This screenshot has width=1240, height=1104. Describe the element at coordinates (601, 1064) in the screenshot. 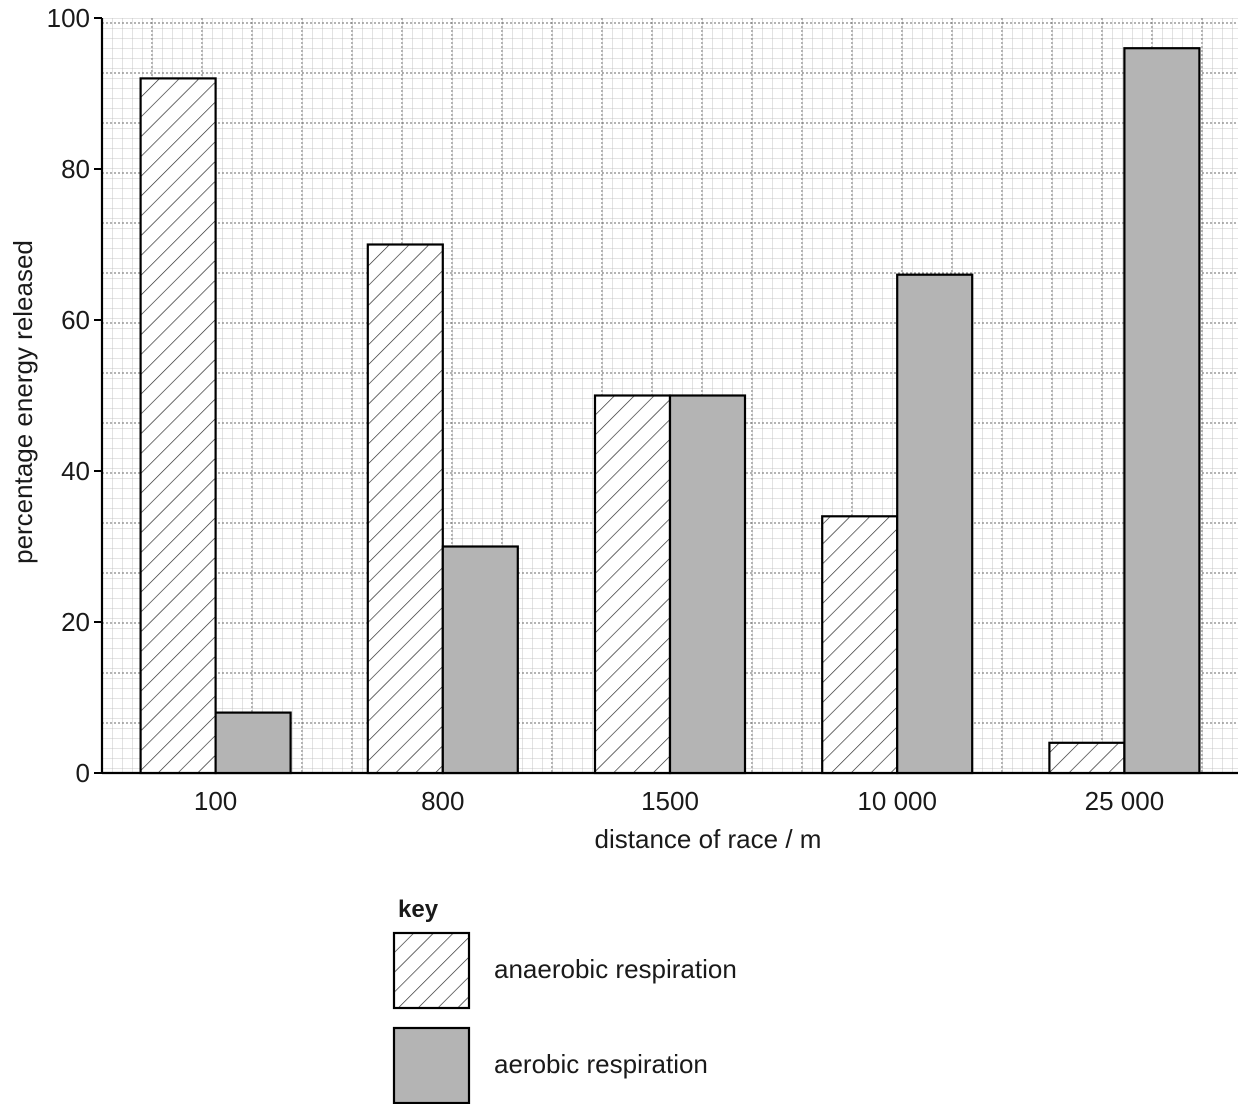

I see `legend-label: aerobic respiration` at that location.